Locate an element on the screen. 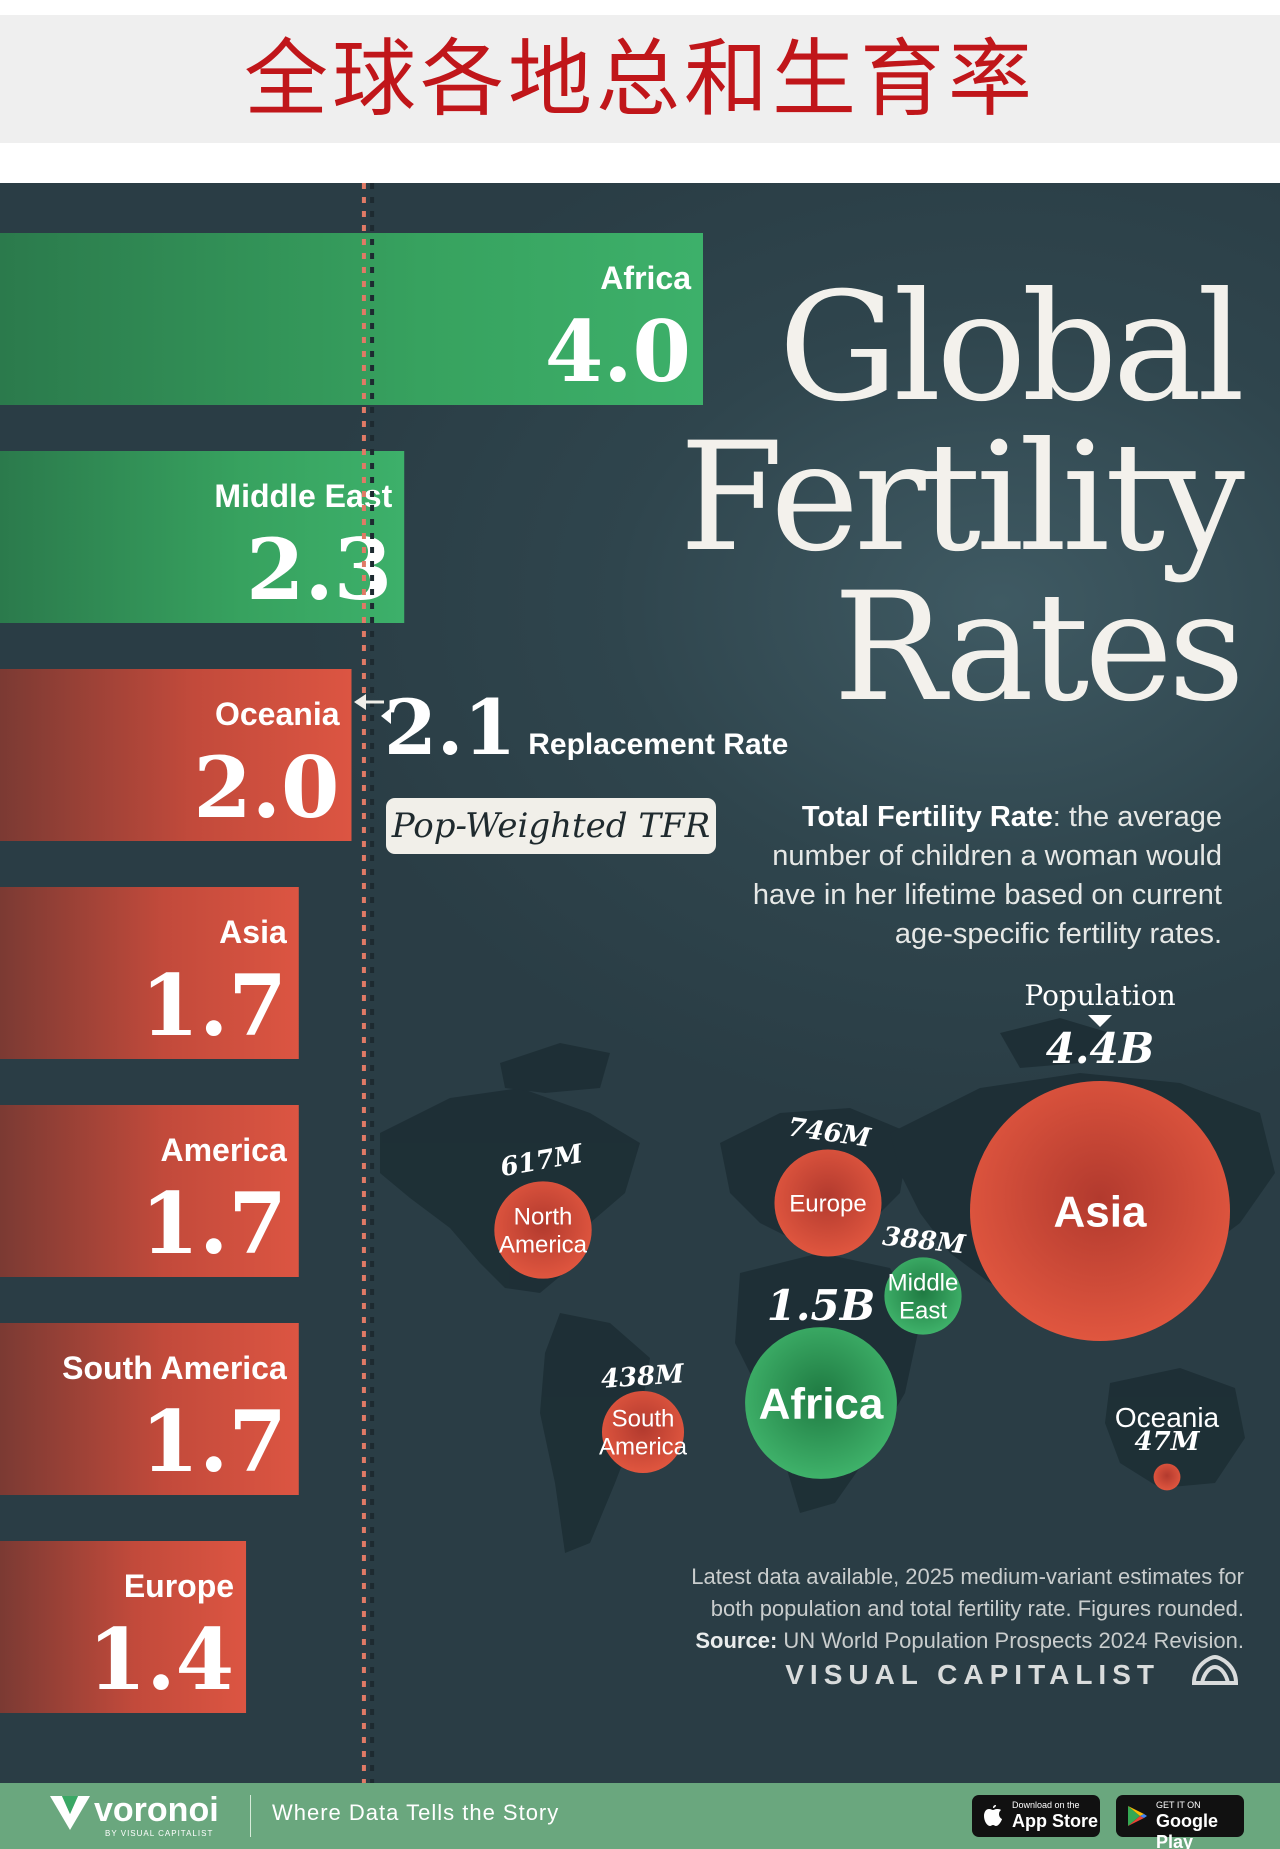 The image size is (1280, 1849). title-line-2: Fertility is located at coordinates (962, 498).